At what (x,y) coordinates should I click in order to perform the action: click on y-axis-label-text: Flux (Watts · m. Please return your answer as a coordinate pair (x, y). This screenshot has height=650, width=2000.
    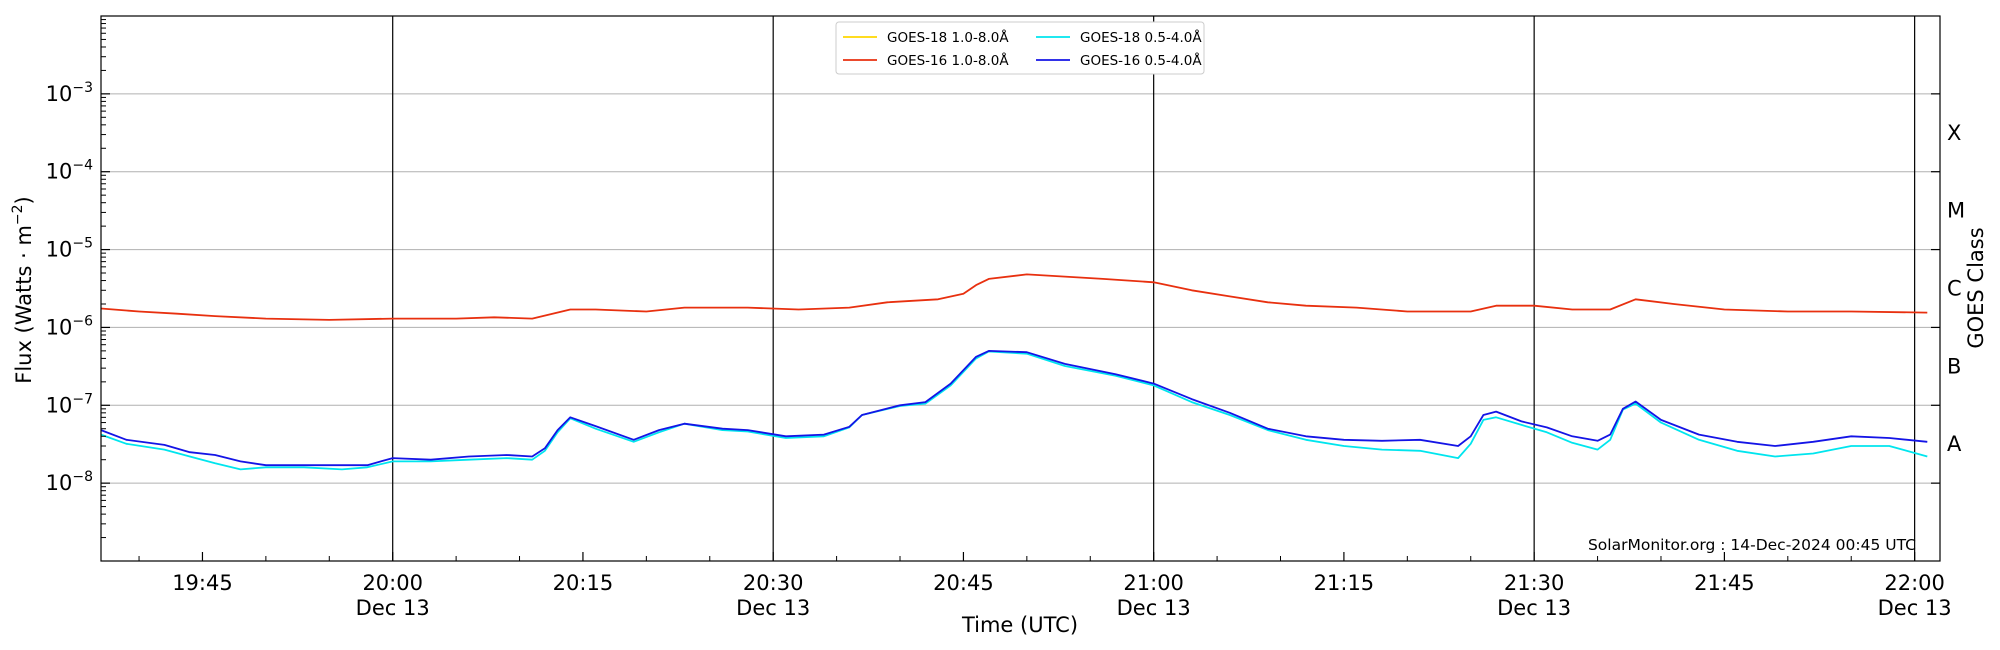
    Looking at the image, I should click on (24, 304).